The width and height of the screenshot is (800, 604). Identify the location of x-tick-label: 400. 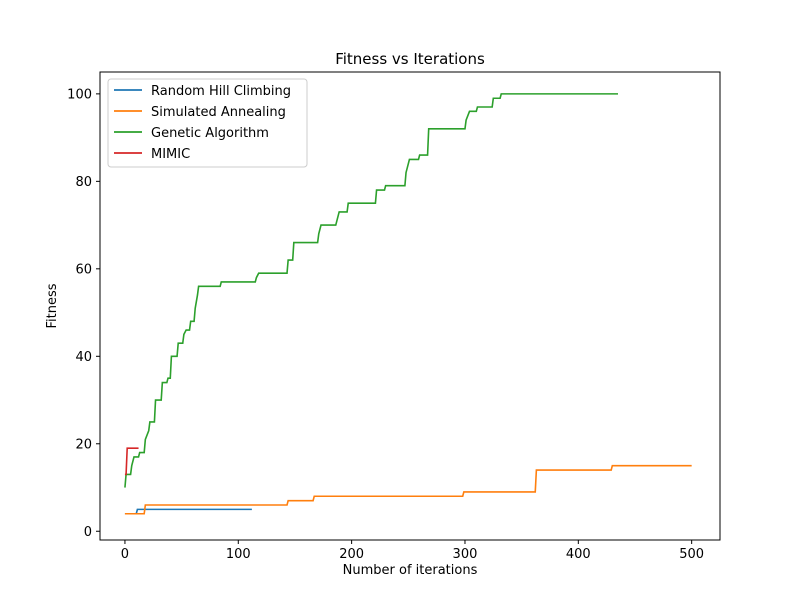
(578, 554).